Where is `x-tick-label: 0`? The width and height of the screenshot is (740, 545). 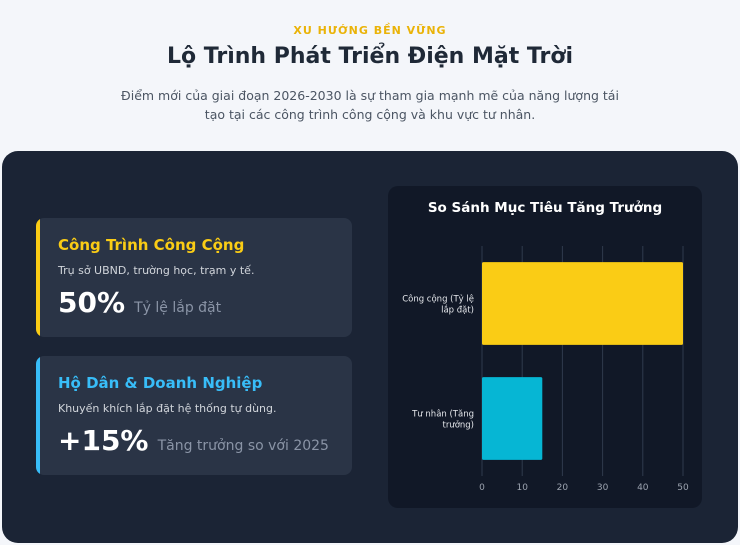 x-tick-label: 0 is located at coordinates (482, 488).